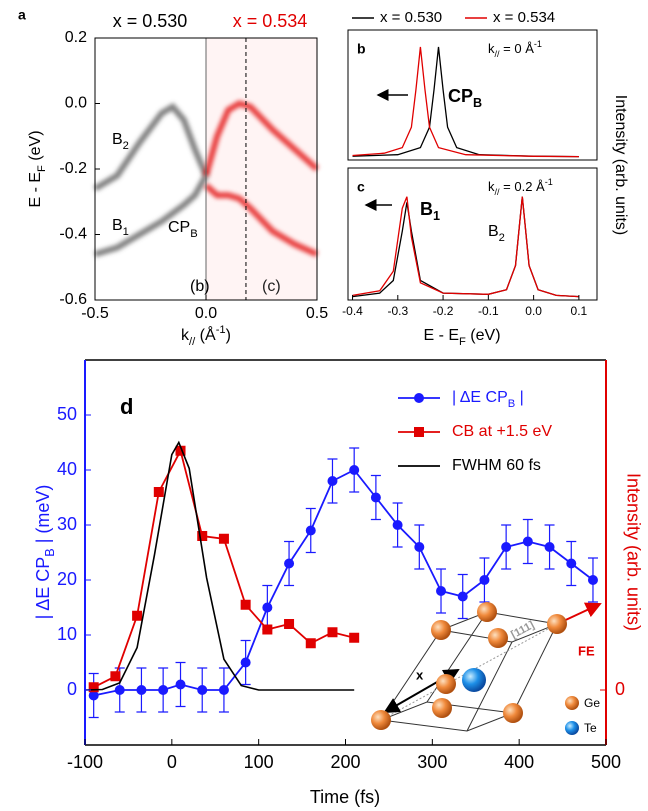 The height and width of the screenshot is (811, 648). I want to click on panel-label: d, so click(126, 406).